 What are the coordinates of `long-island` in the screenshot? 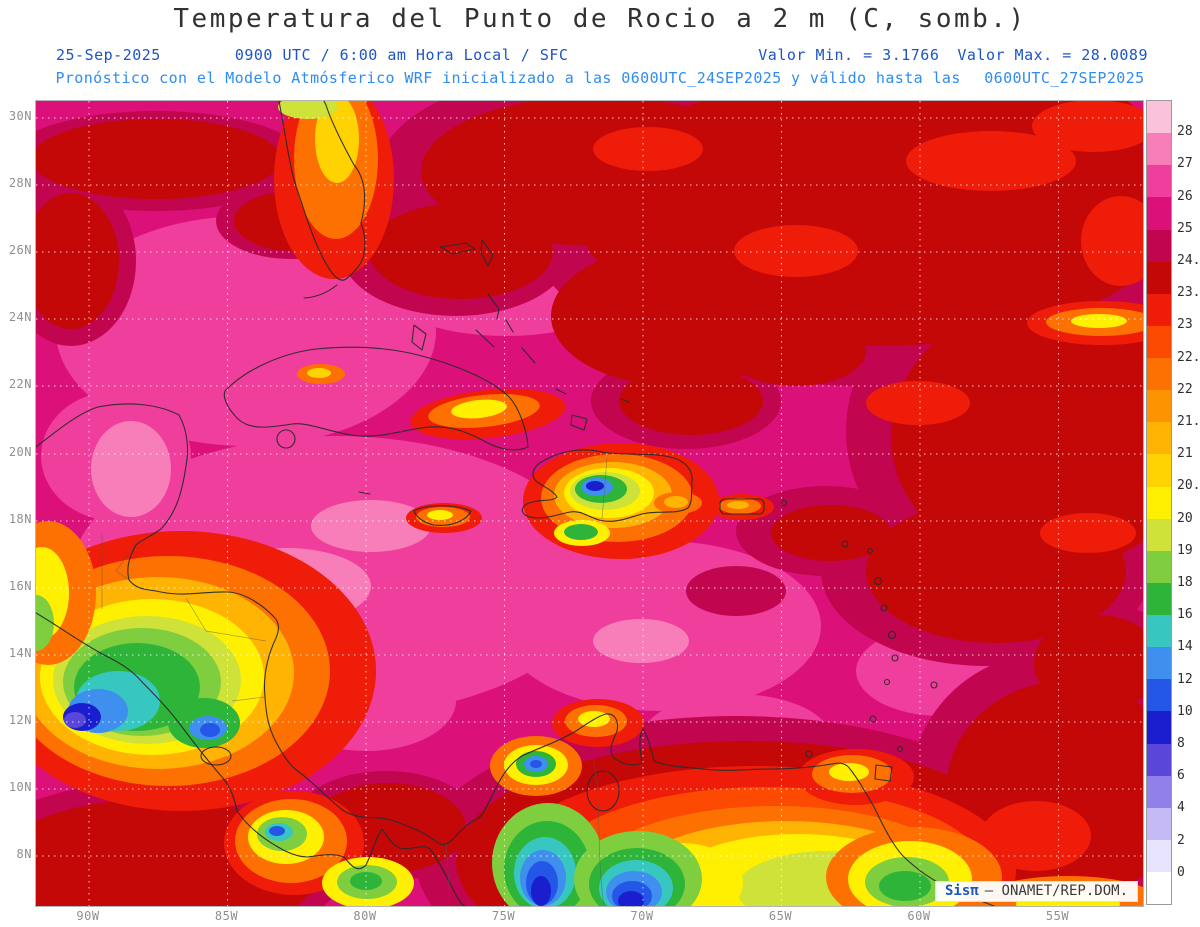 It's located at (528, 355).